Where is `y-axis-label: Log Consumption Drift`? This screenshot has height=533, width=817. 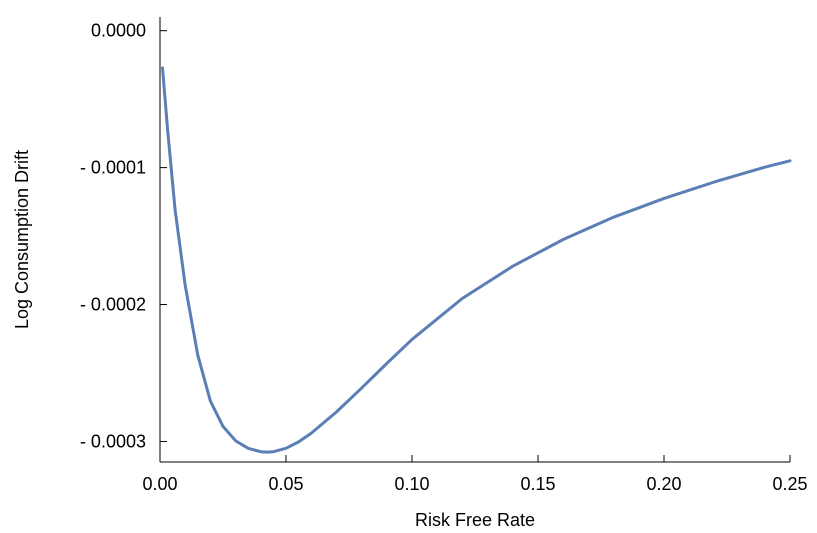
y-axis-label: Log Consumption Drift is located at coordinates (22, 239).